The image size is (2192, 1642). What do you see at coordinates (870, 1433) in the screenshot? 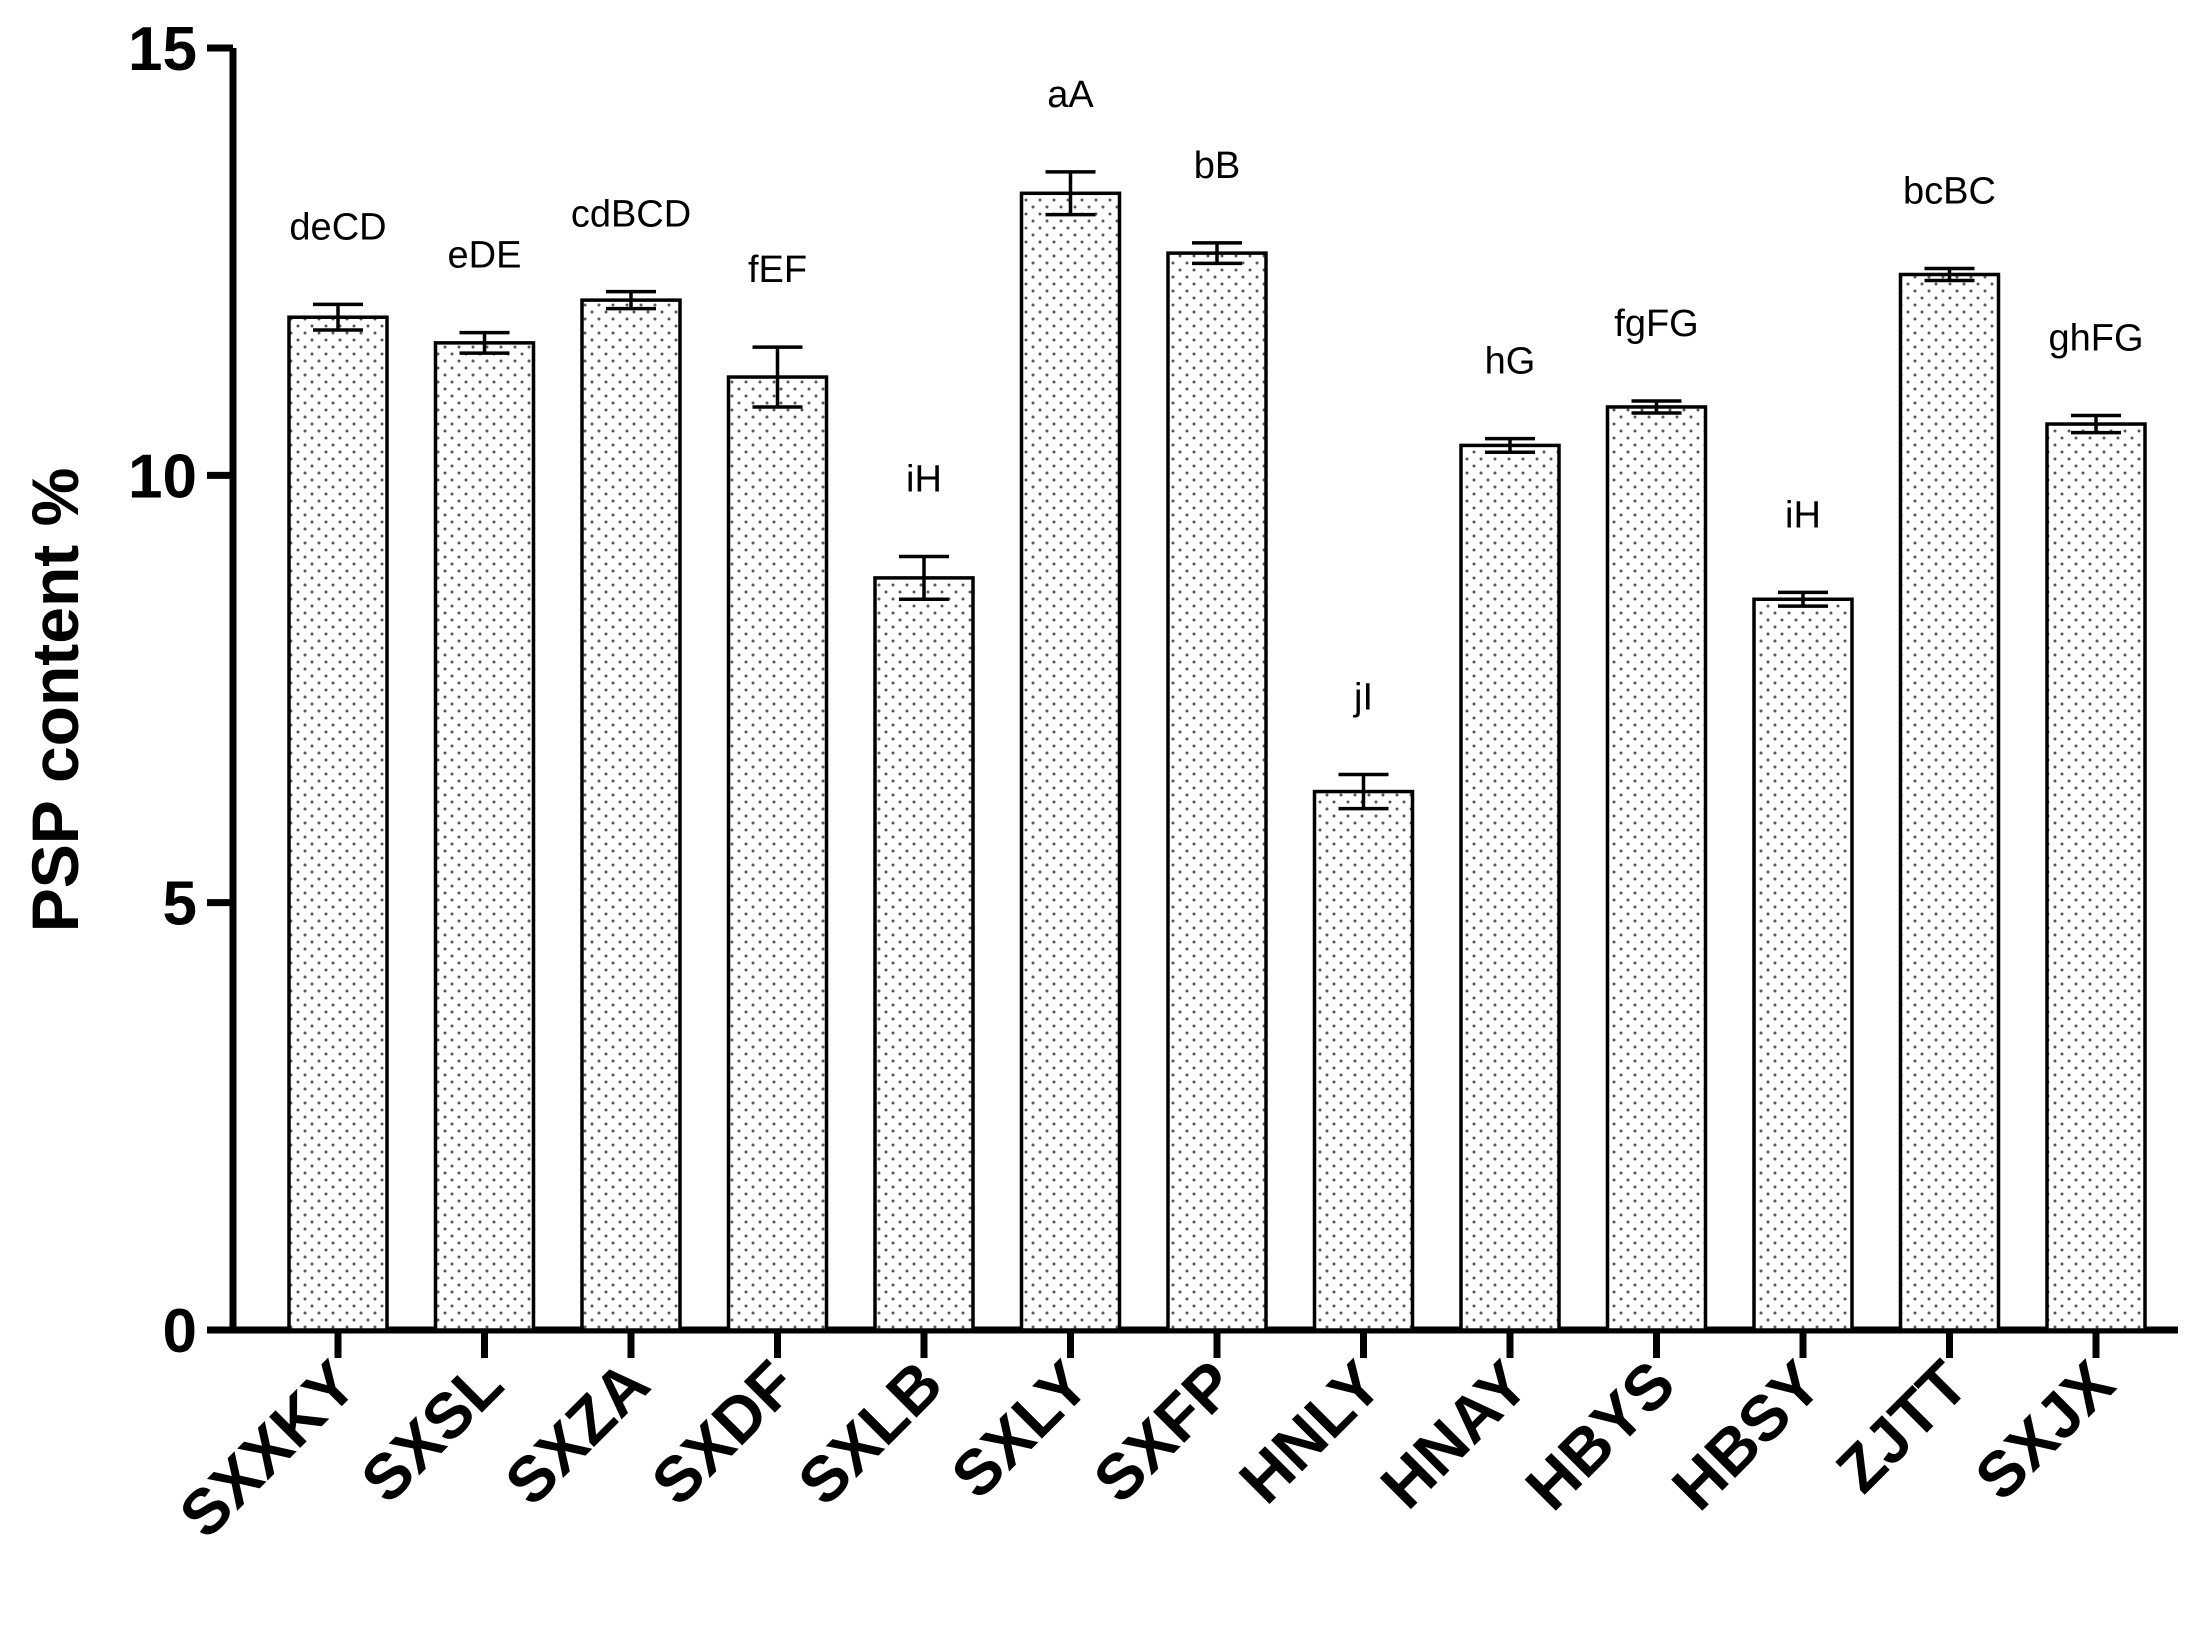
I see `x-tick-label-sxlb: SXLB` at bounding box center [870, 1433].